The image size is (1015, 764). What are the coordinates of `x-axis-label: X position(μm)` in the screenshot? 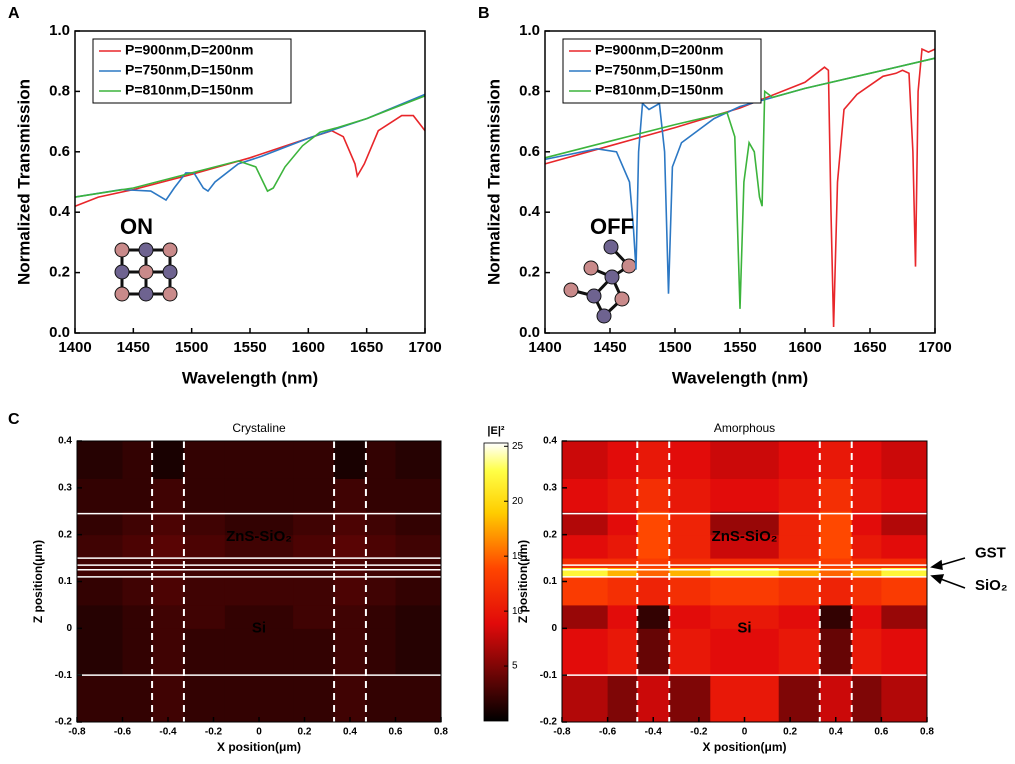 It's located at (745, 747).